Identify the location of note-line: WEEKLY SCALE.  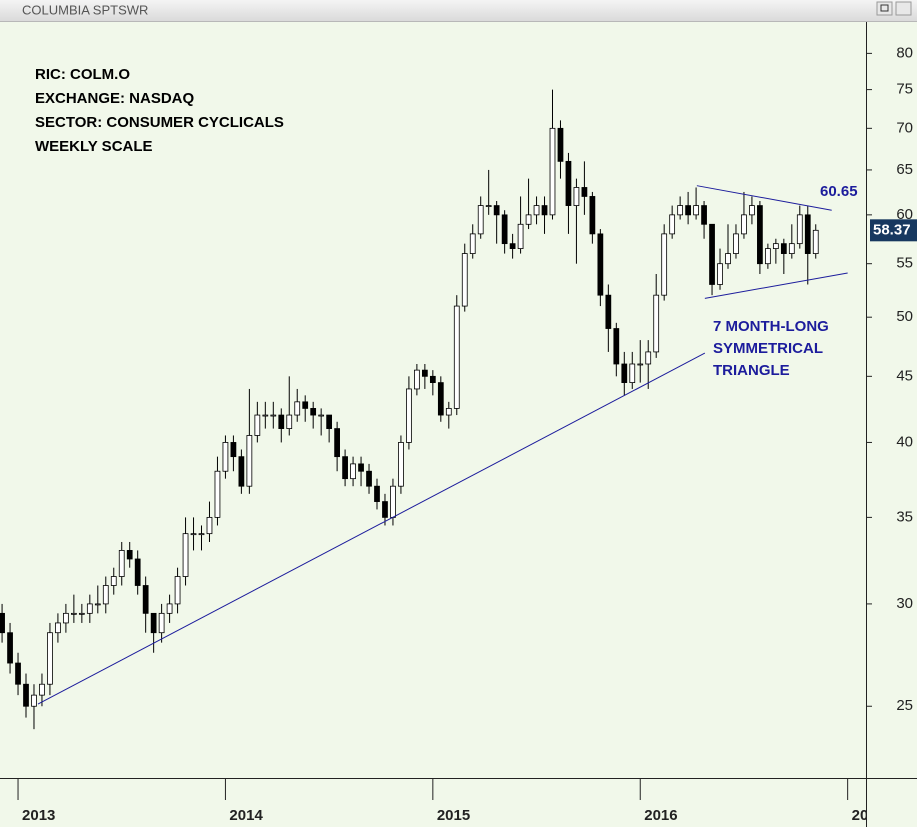
(94, 146).